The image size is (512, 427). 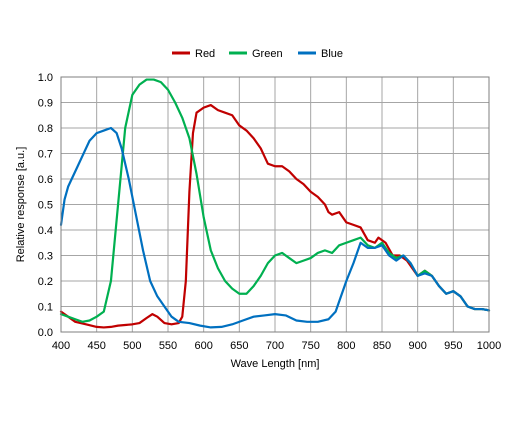 What do you see at coordinates (45, 308) in the screenshot?
I see `y-tick-label: 0.1` at bounding box center [45, 308].